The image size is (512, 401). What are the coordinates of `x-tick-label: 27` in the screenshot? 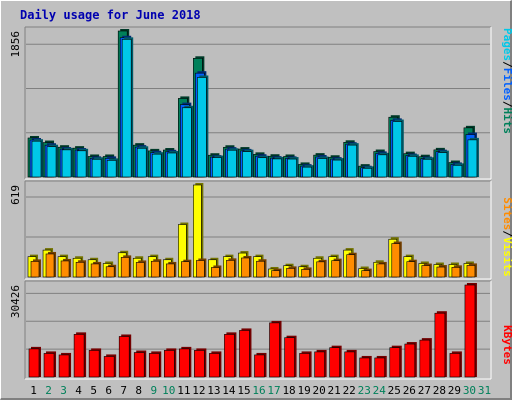 It's located at (424, 390).